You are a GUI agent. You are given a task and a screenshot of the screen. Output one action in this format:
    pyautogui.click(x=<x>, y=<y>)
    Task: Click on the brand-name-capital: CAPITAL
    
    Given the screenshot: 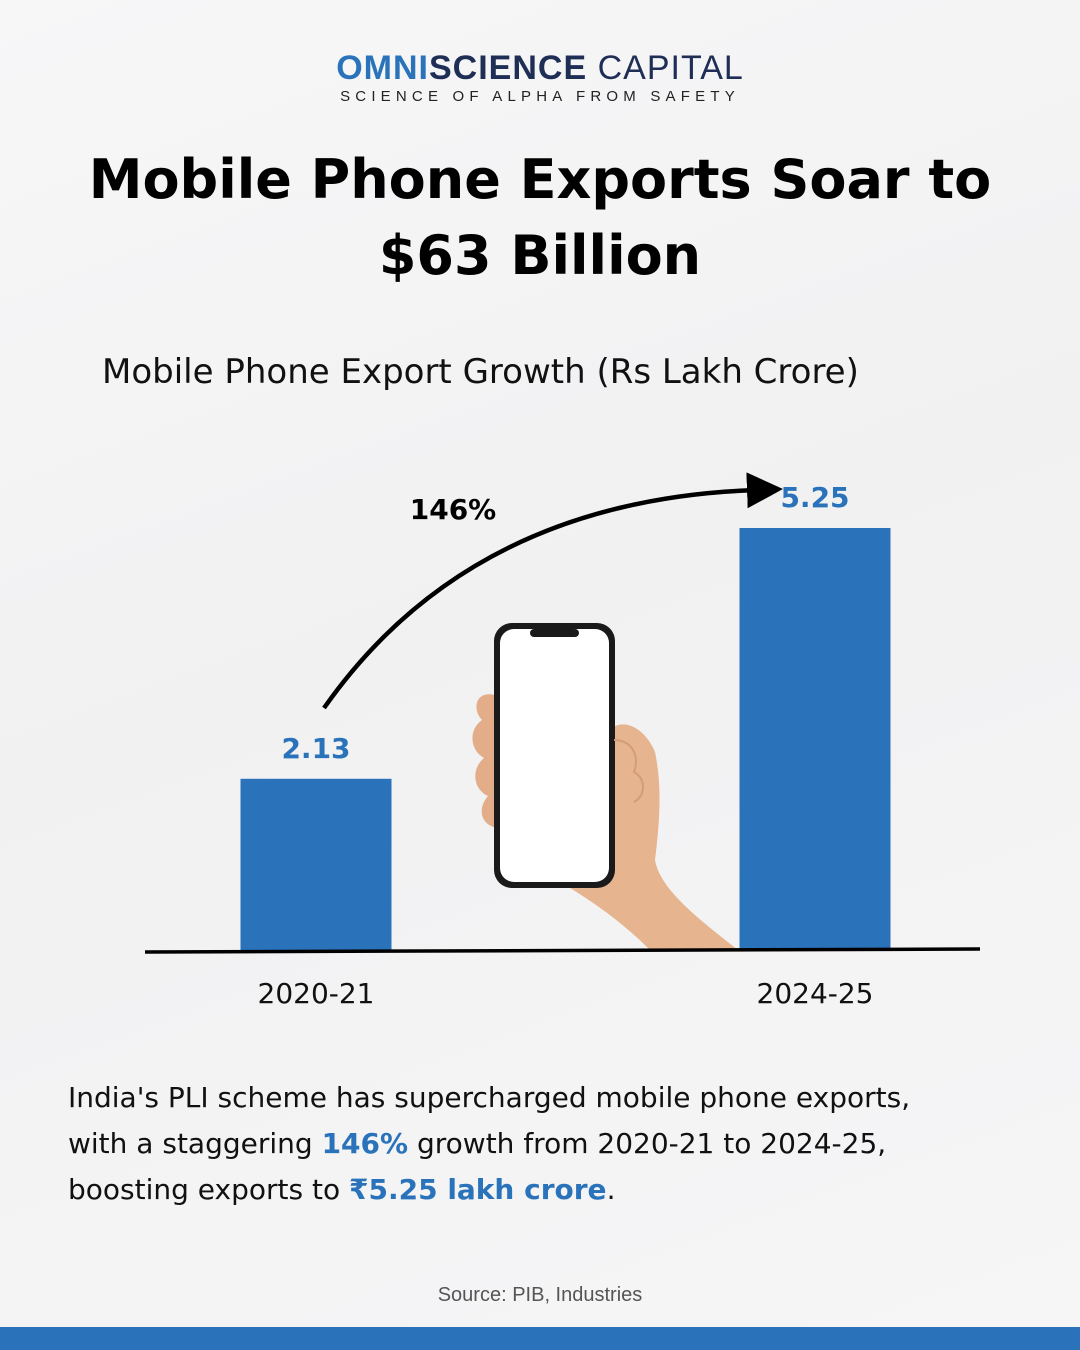 What is the action you would take?
    pyautogui.click(x=670, y=68)
    